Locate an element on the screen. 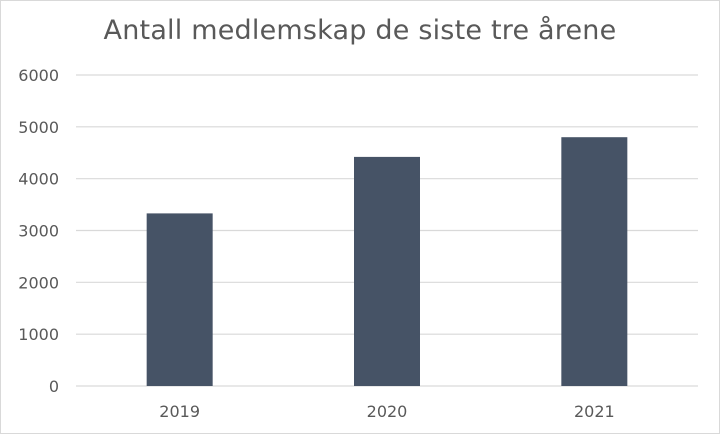 This screenshot has height=434, width=720. y-tick-label: 0 is located at coordinates (54, 386).